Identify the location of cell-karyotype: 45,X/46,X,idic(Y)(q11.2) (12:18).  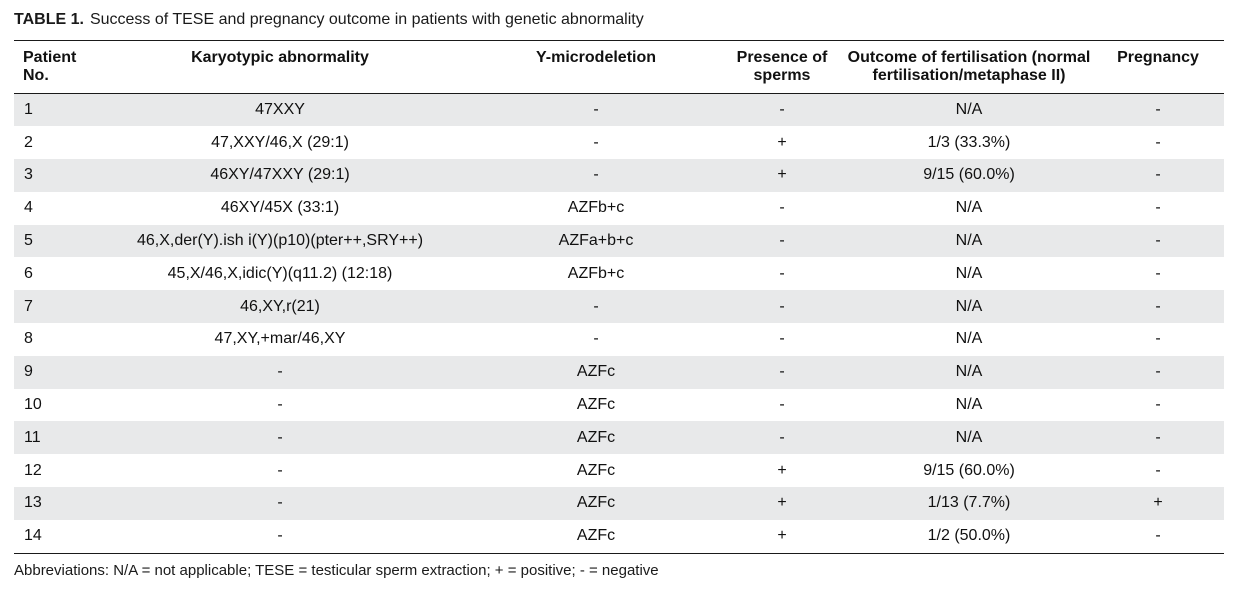
(280, 273).